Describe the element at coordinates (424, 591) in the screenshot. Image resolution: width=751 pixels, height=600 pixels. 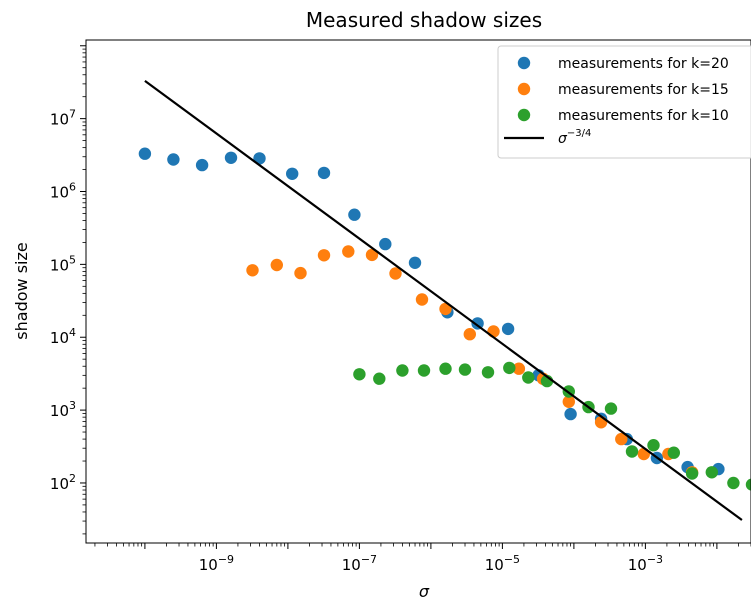
I see `x-axis-label: σ` at that location.